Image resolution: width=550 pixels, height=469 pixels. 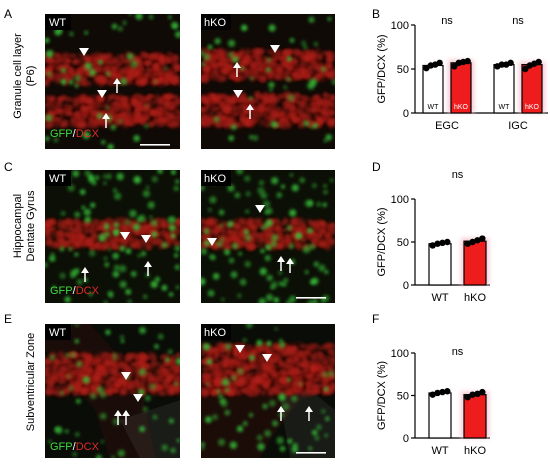 I want to click on x-category-label: EGC, so click(x=447, y=126).